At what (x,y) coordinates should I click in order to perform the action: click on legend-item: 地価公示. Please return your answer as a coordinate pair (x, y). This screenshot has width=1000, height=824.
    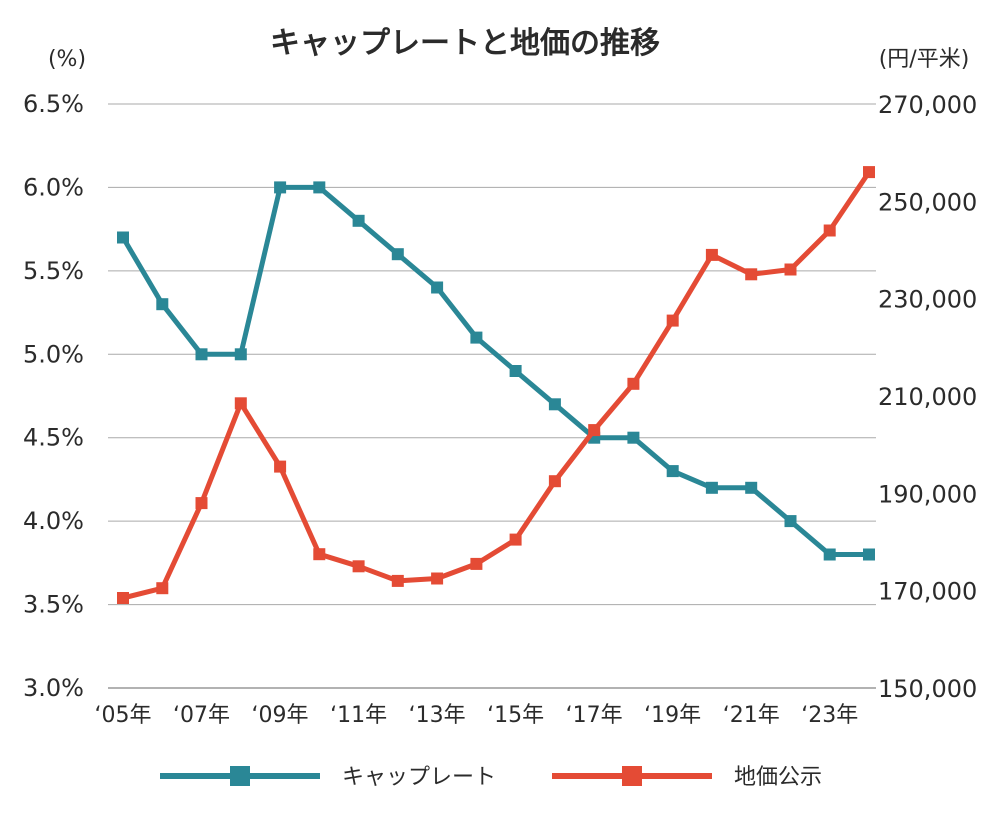
    Looking at the image, I should click on (687, 777).